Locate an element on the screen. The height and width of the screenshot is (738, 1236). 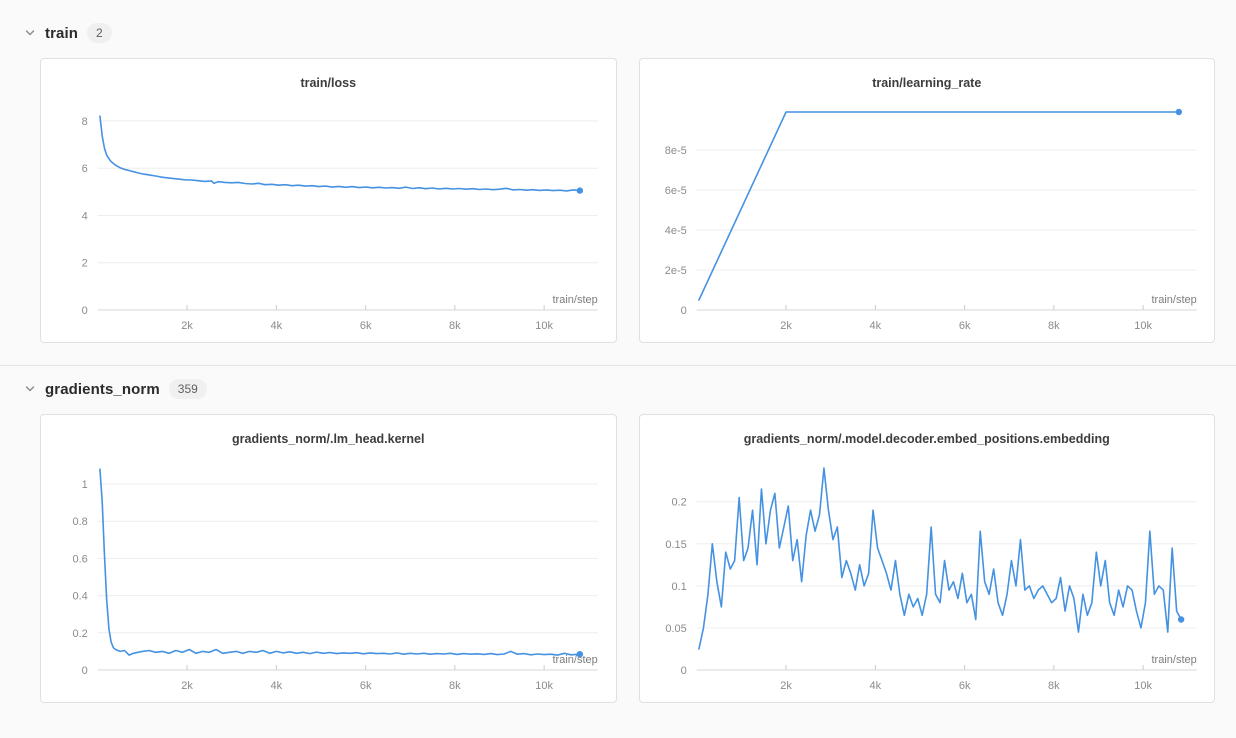
svg-text: 4 is located at coordinates (85, 217).